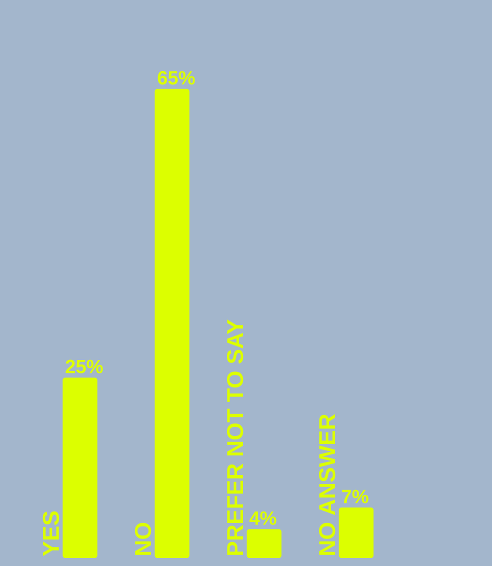 This screenshot has width=492, height=566. Describe the element at coordinates (51, 533) in the screenshot. I see `x-tick-label: YES` at that location.